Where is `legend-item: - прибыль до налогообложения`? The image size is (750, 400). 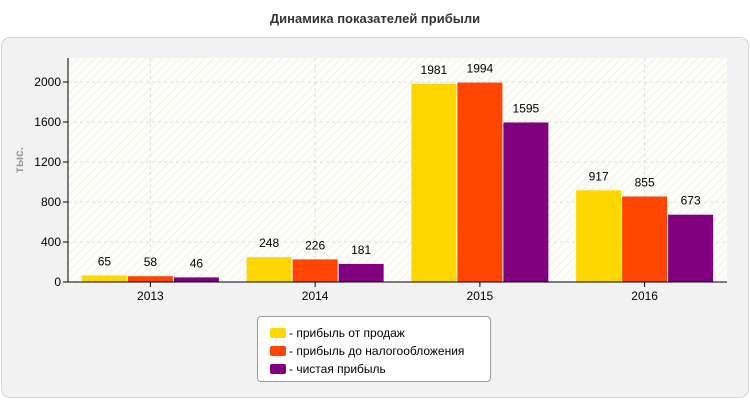 legend-item: - прибыль до налогообложения is located at coordinates (374, 351).